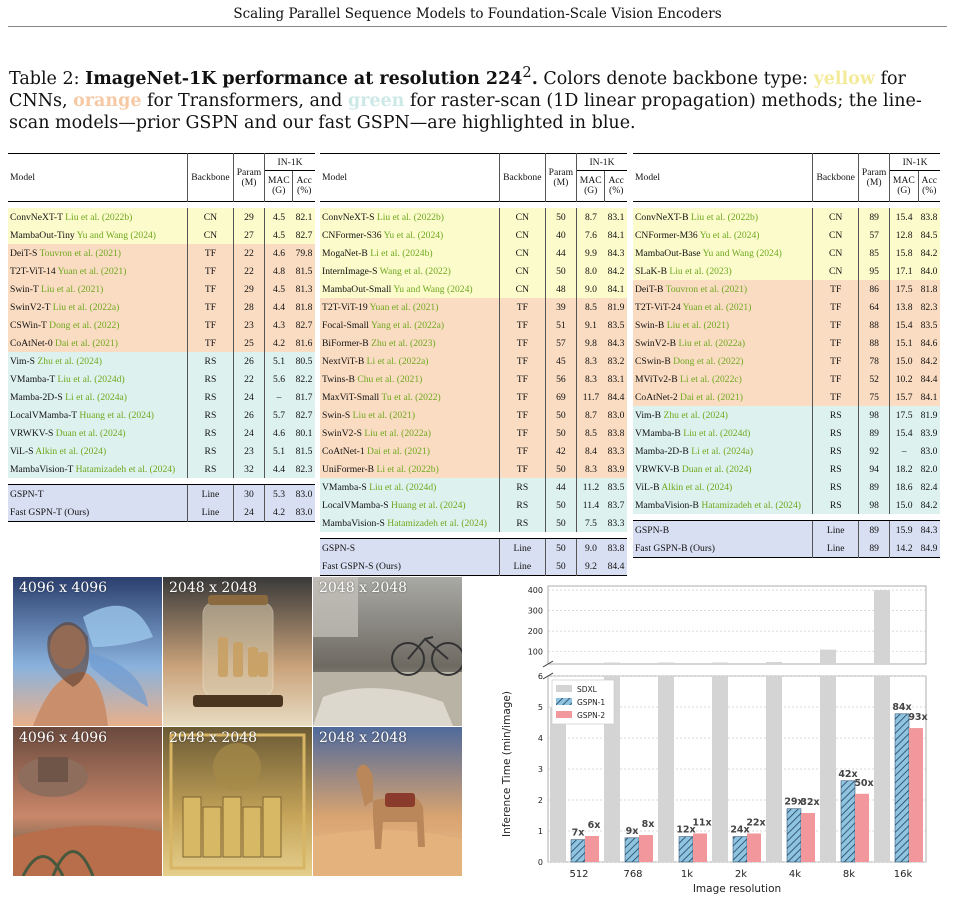 This screenshot has height=903, width=955. Describe the element at coordinates (279, 217) in the screenshot. I see `mac-cell: 4.5` at that location.